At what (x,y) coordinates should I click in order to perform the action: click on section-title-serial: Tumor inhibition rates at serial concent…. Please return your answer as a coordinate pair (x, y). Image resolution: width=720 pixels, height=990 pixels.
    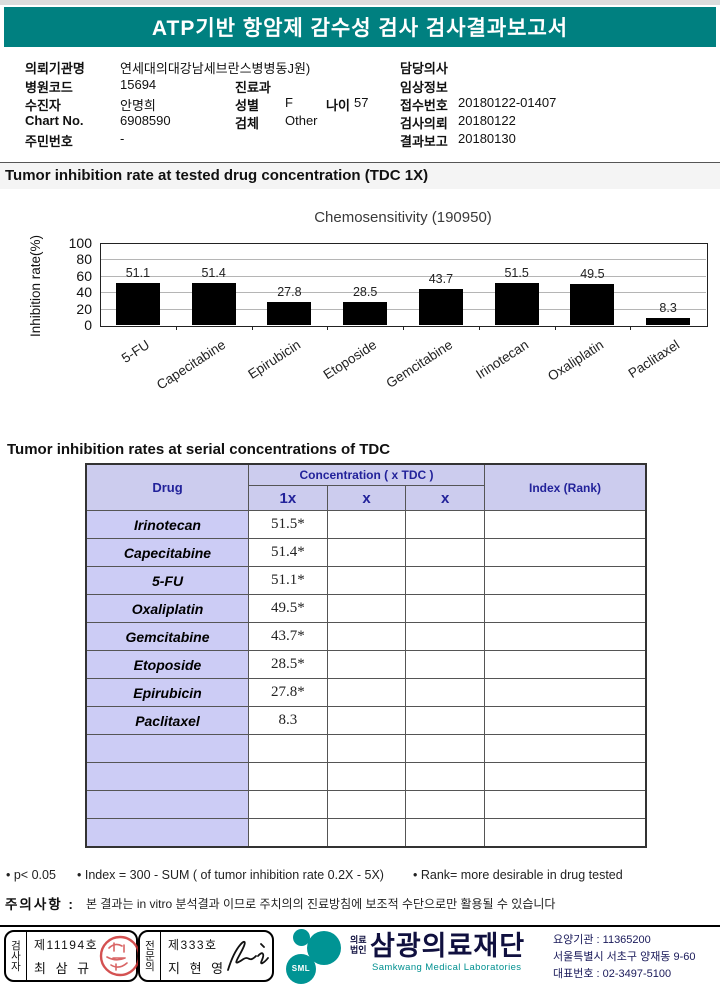
    Looking at the image, I should click on (199, 449).